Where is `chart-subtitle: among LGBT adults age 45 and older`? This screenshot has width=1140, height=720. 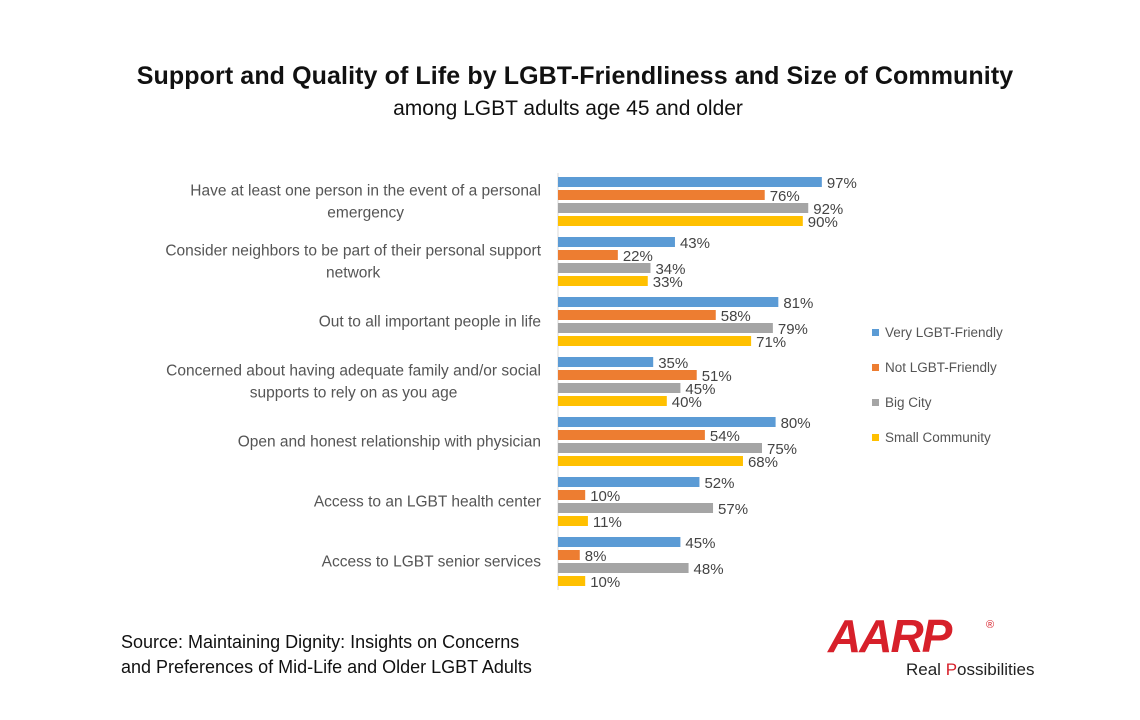
chart-subtitle: among LGBT adults age 45 and older is located at coordinates (568, 108).